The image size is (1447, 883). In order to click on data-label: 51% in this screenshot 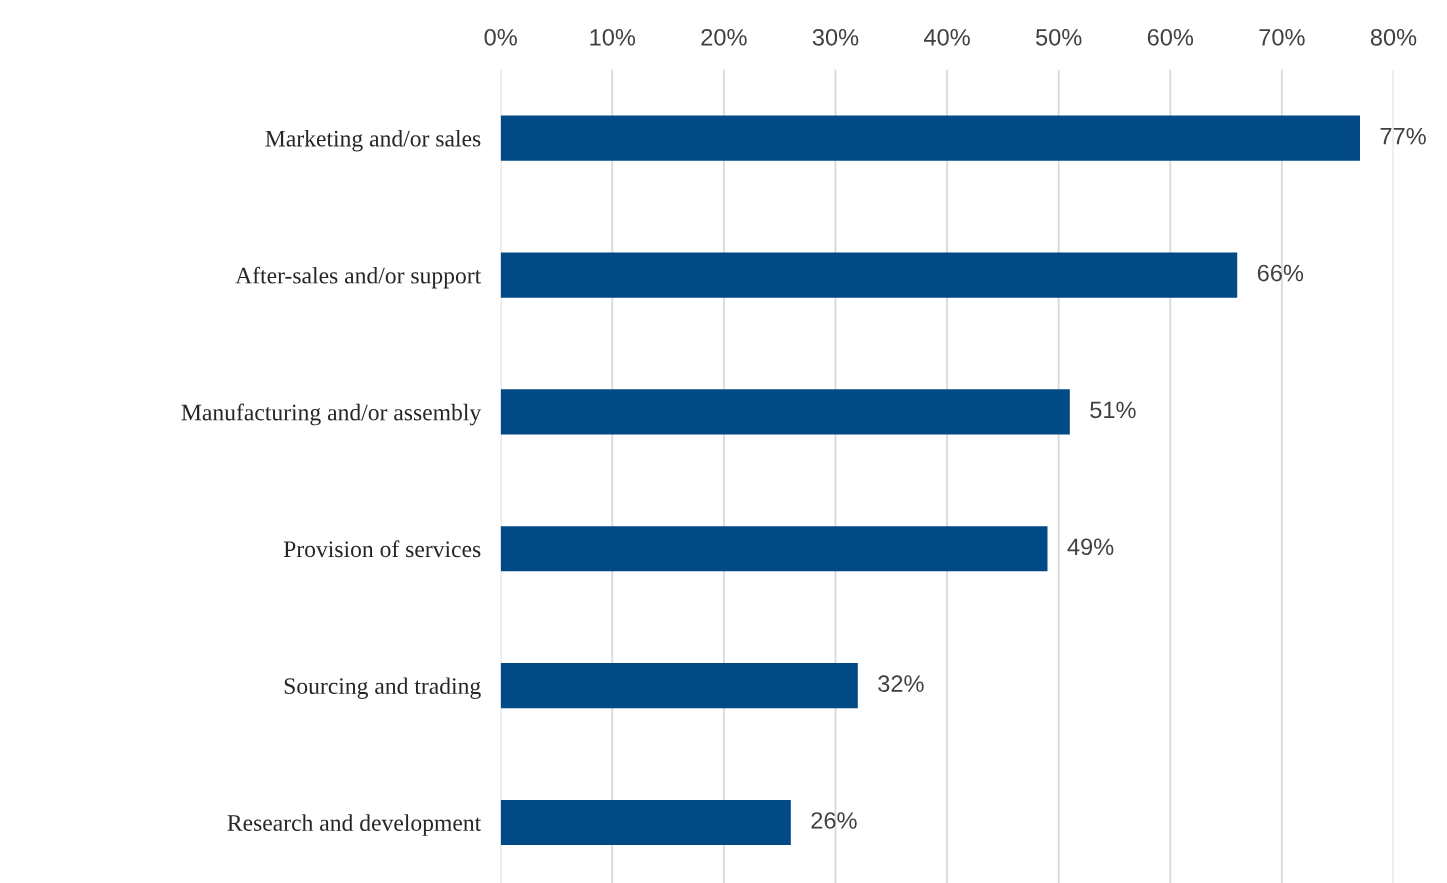, I will do `click(1113, 410)`.